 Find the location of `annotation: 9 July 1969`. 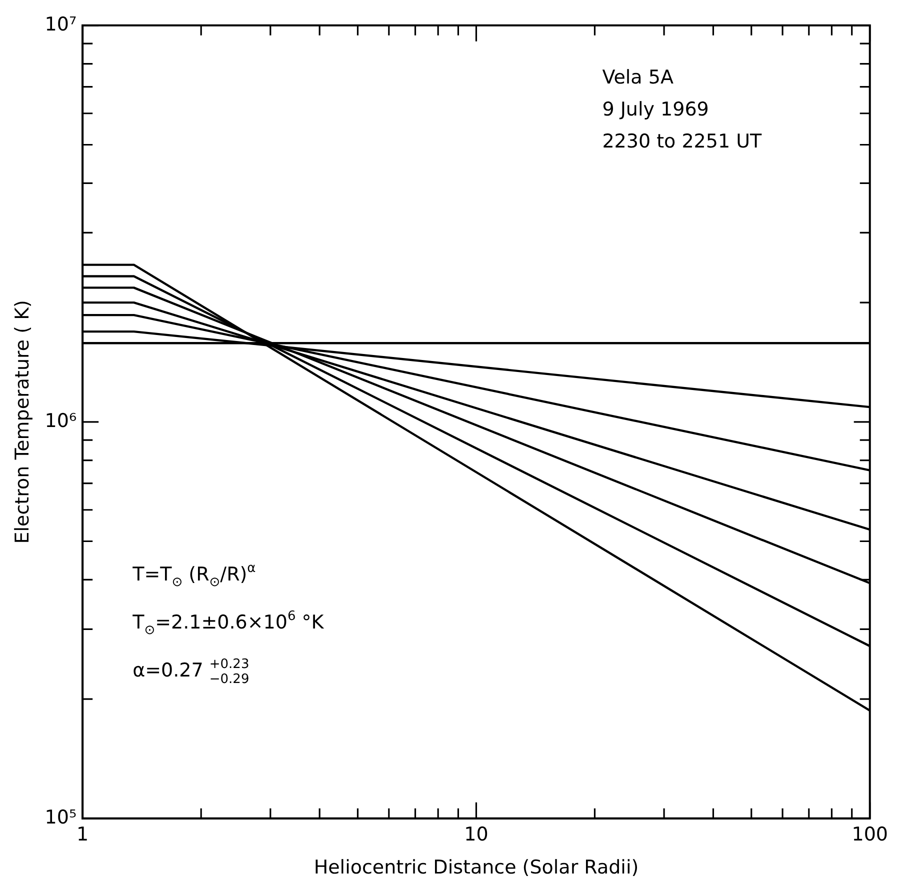

annotation: 9 July 1969 is located at coordinates (655, 109).